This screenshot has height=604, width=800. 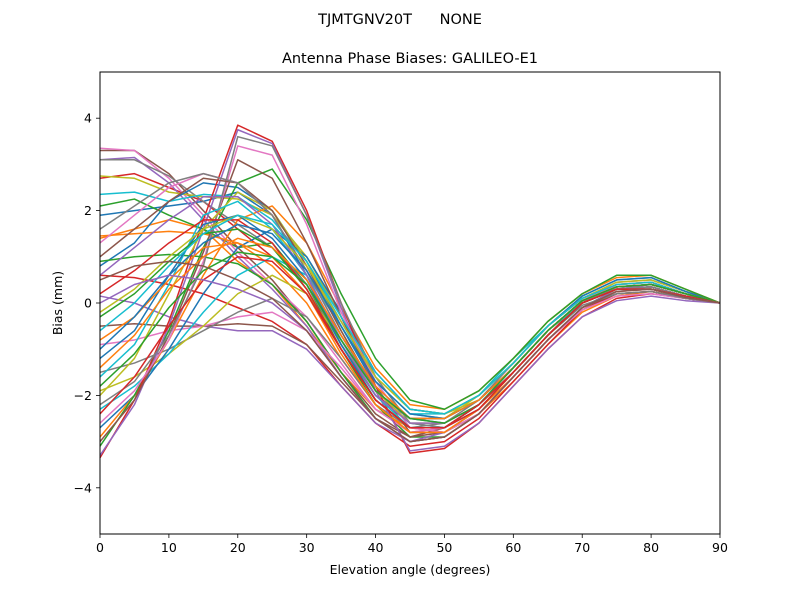 What do you see at coordinates (444, 547) in the screenshot?
I see `x-tick-label: 50` at bounding box center [444, 547].